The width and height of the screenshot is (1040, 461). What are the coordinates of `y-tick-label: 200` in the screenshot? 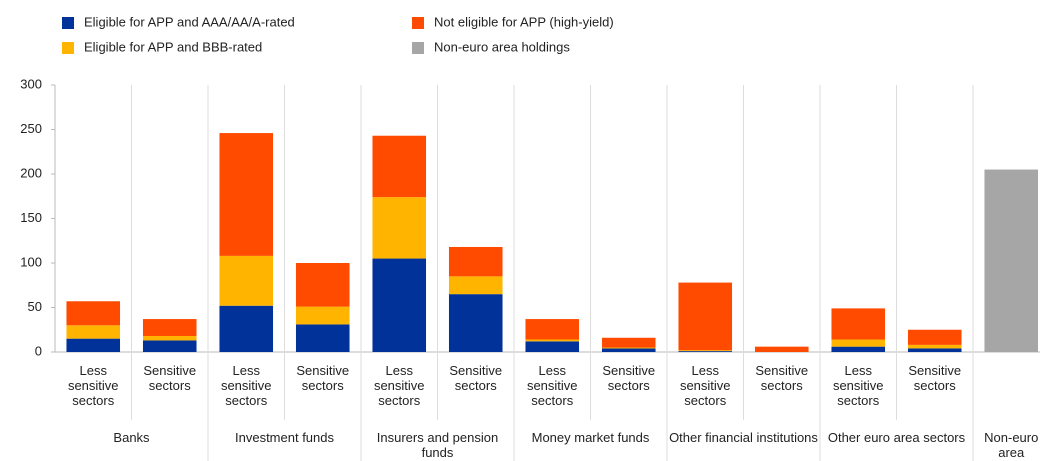 It's located at (31, 172).